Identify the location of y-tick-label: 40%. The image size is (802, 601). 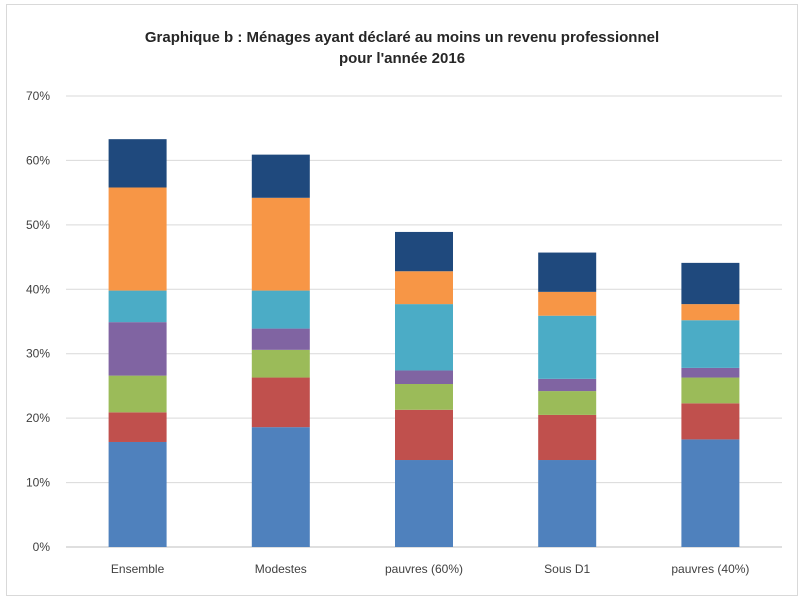
(38, 289).